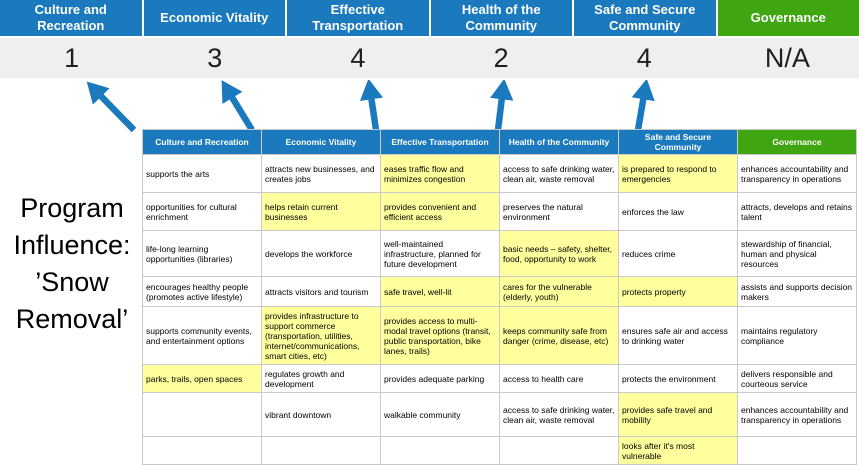 The width and height of the screenshot is (859, 465). Describe the element at coordinates (501, 18) in the screenshot. I see `category-header-3: Health of the Community` at that location.